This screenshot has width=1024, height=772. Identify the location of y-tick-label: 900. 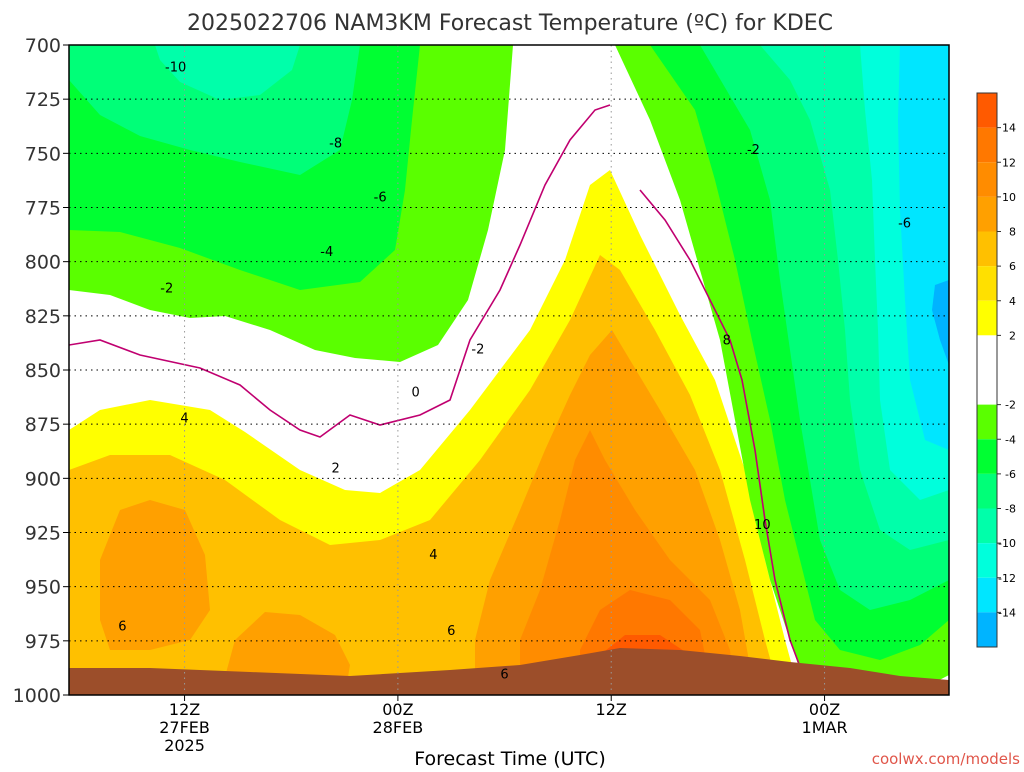
(43, 479).